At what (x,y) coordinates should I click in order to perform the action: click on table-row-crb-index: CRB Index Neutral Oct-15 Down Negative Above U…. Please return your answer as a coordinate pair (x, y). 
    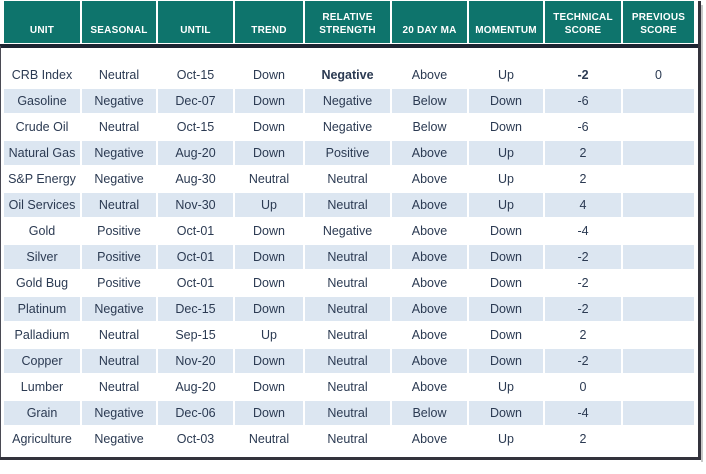
    Looking at the image, I should click on (349, 75).